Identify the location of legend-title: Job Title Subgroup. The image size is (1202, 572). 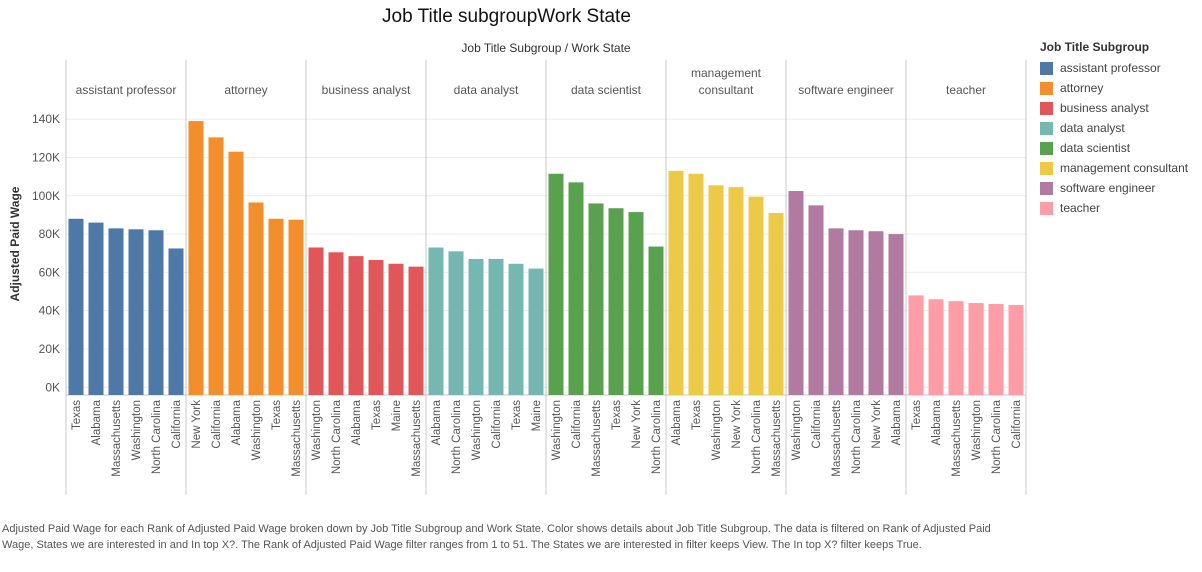
(1095, 47).